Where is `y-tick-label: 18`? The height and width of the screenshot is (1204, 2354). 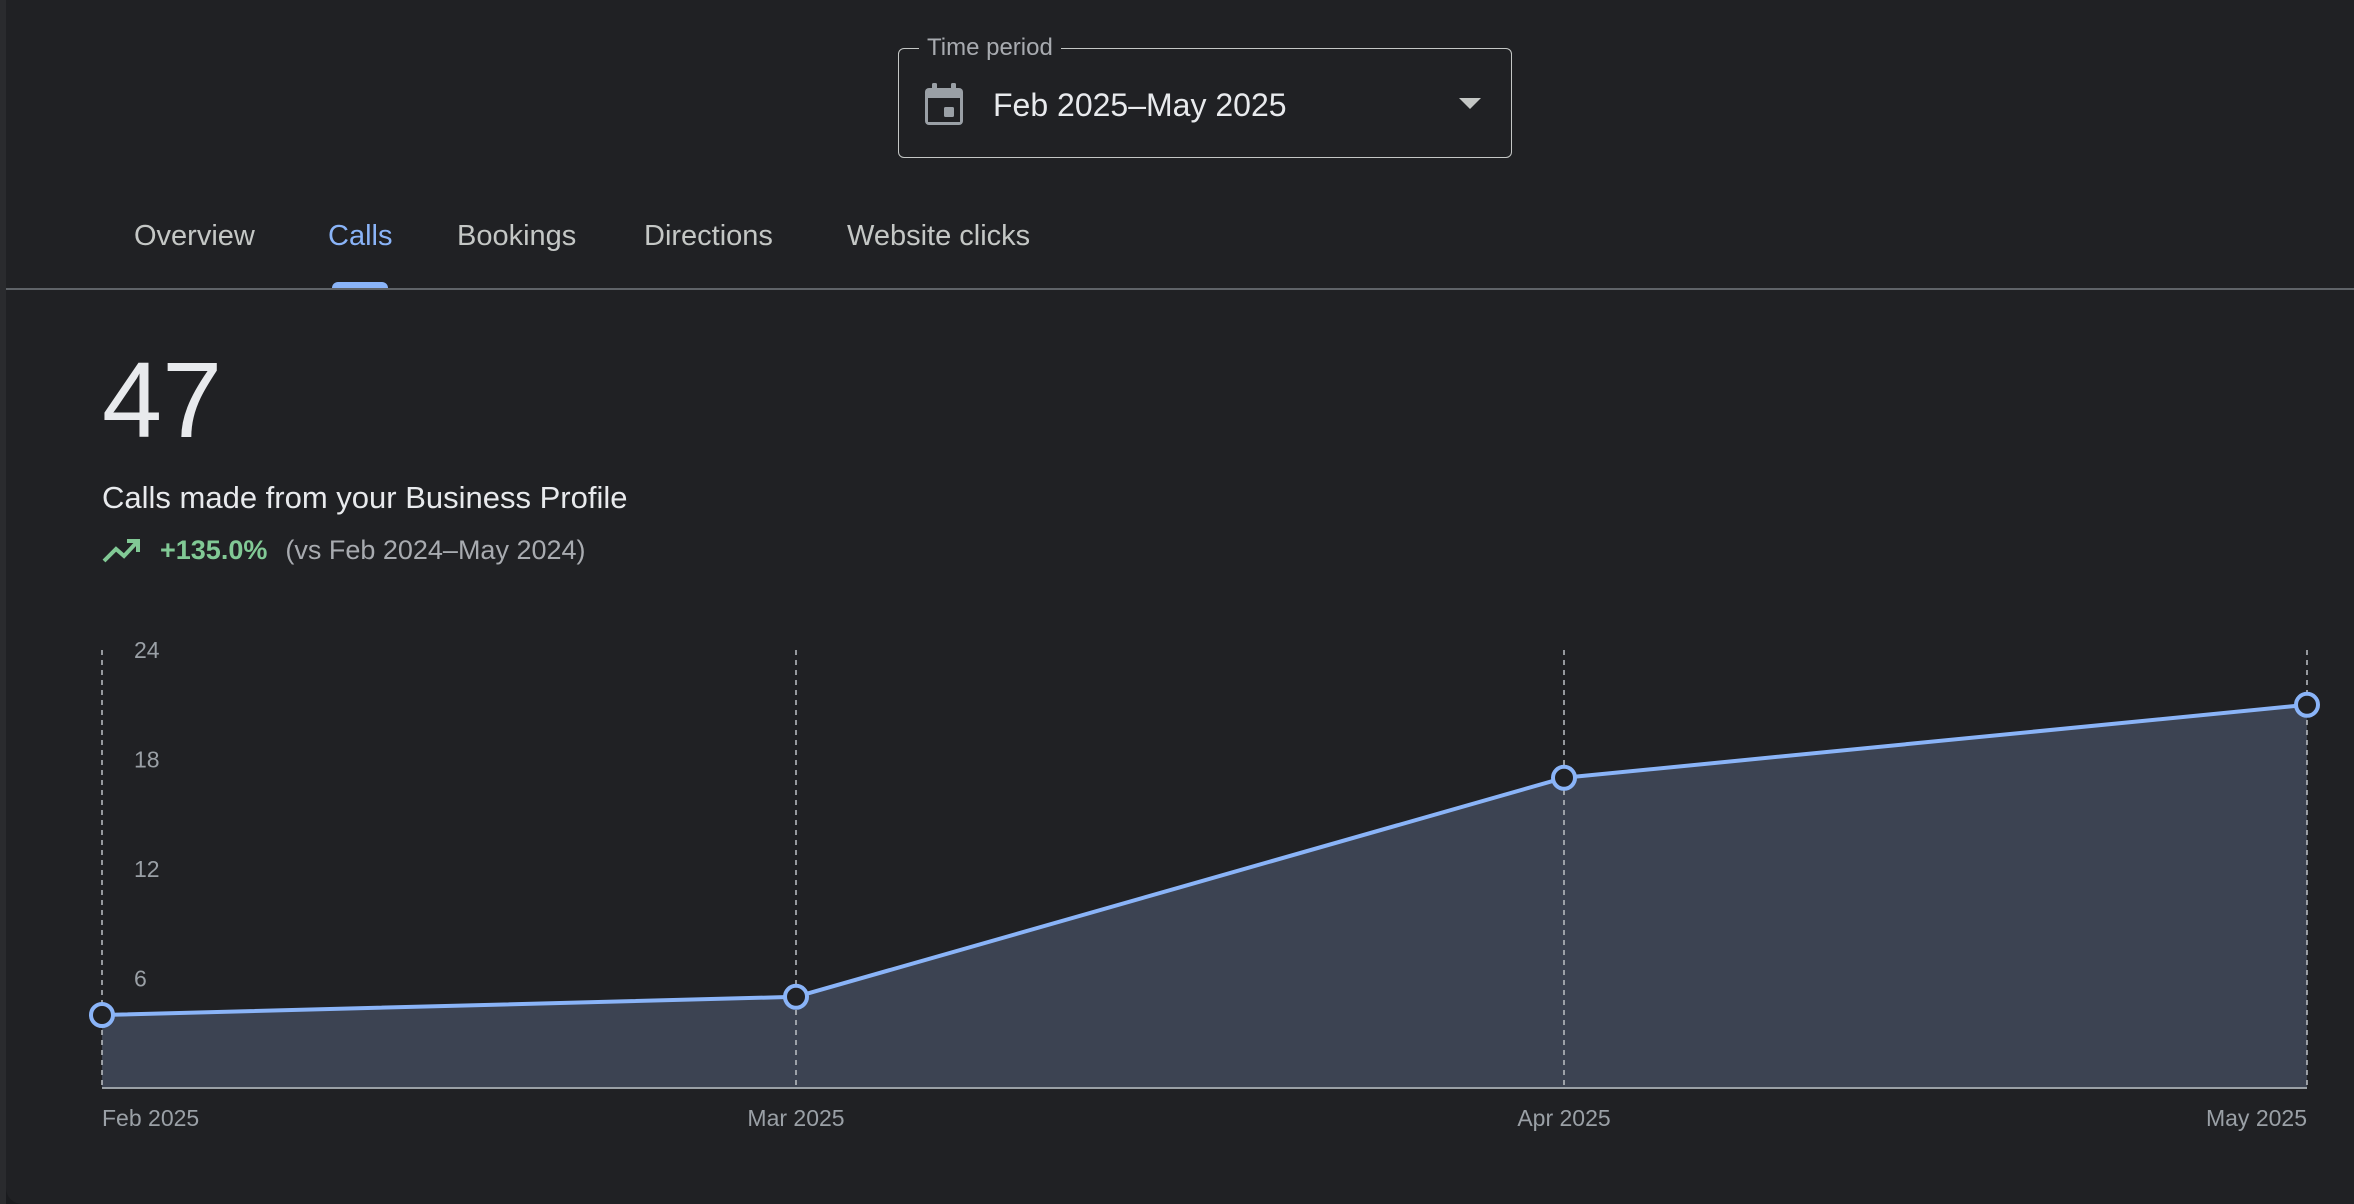 y-tick-label: 18 is located at coordinates (147, 760).